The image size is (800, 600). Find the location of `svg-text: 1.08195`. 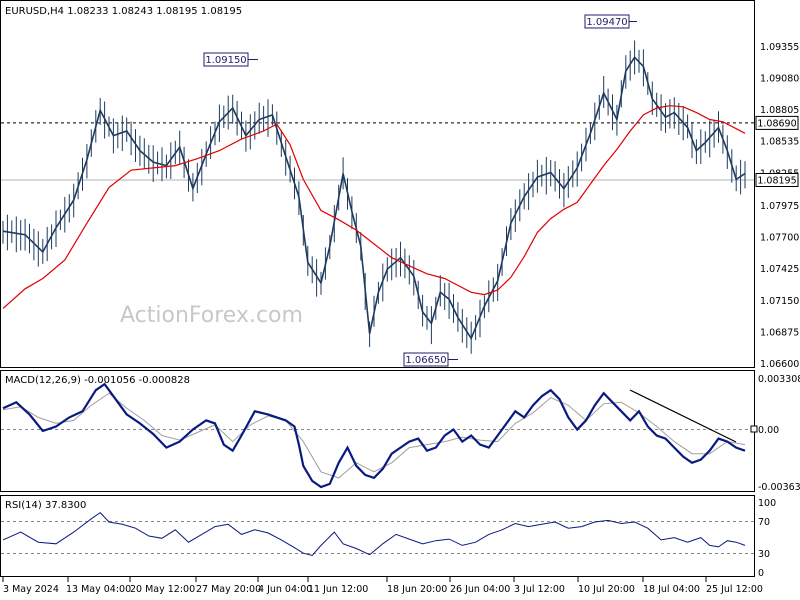

svg-text: 1.08195 is located at coordinates (776, 181).